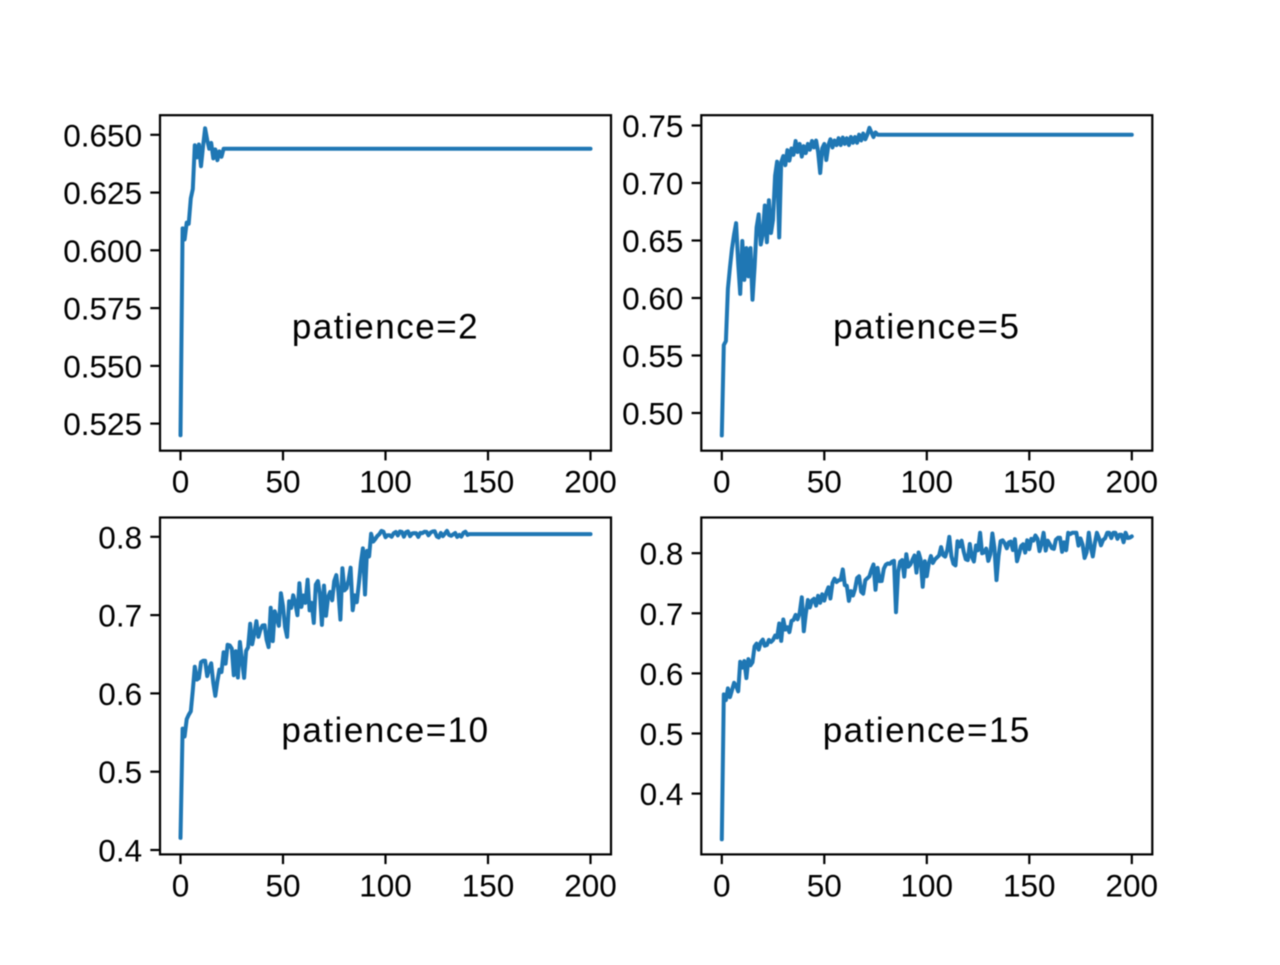 Image resolution: width=1280 pixels, height=965 pixels. Describe the element at coordinates (102, 135) in the screenshot. I see `svg-text: 0.650` at that location.